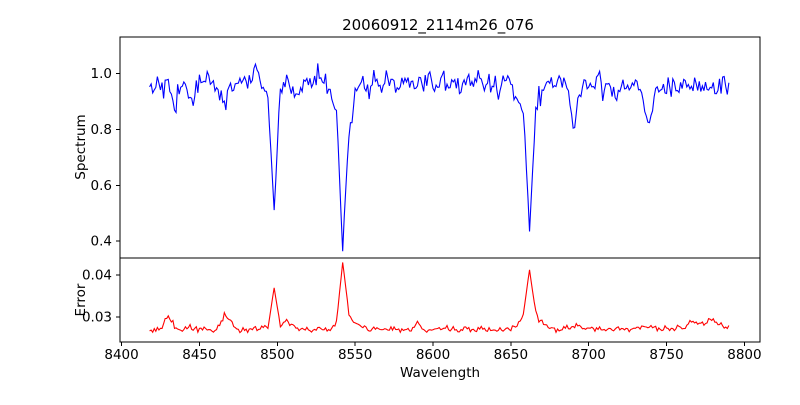 This screenshot has width=800, height=405. I want to click on error-y-axis-label: Error, so click(81, 299).